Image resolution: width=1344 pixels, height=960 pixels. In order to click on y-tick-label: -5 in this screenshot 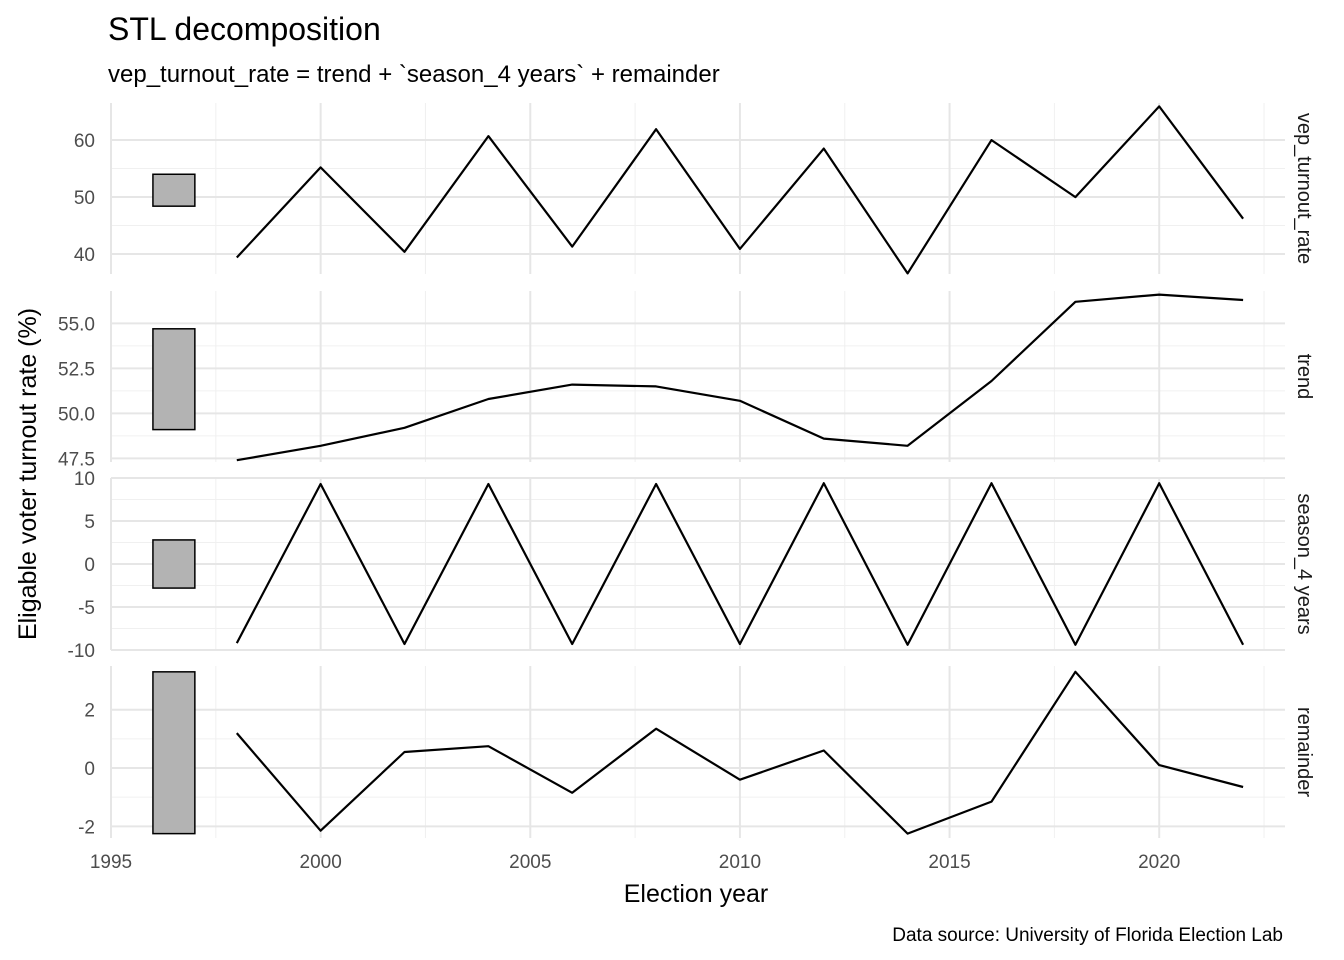, I will do `click(86, 608)`.